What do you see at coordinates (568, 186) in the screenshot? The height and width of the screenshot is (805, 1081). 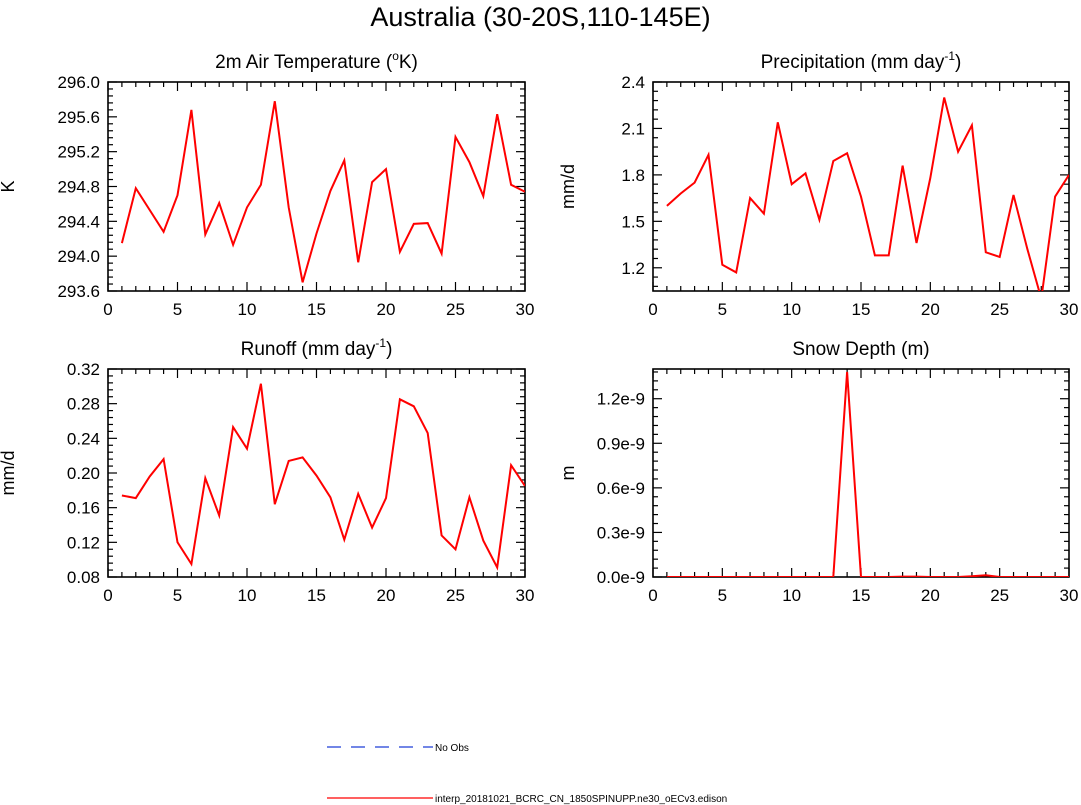 I see `y-axis-label: mm/d` at bounding box center [568, 186].